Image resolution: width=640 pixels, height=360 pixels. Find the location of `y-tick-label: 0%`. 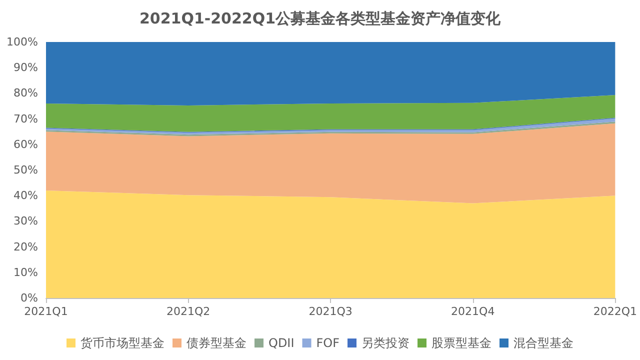

y-tick-label: 0% is located at coordinates (29, 298).